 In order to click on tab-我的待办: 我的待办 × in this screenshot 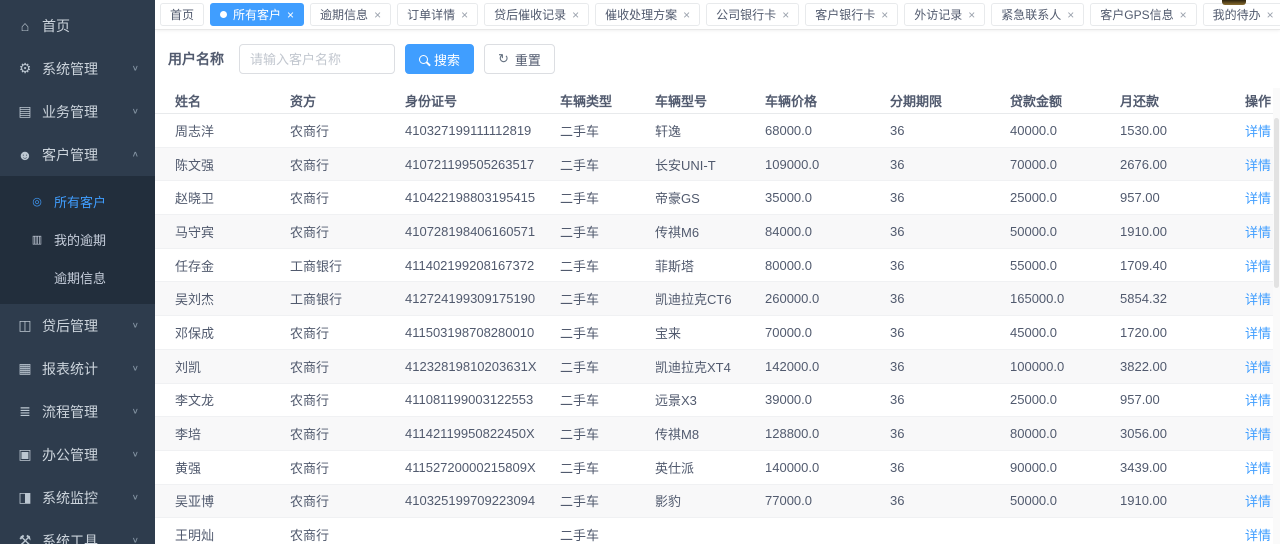, I will do `click(1241, 14)`.